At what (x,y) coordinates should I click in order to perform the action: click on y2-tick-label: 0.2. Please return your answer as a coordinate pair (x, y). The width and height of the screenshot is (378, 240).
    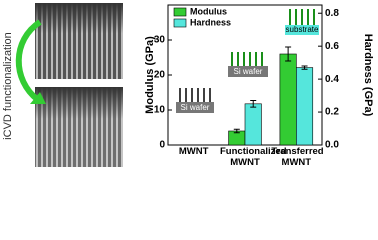
    Looking at the image, I should click on (332, 112).